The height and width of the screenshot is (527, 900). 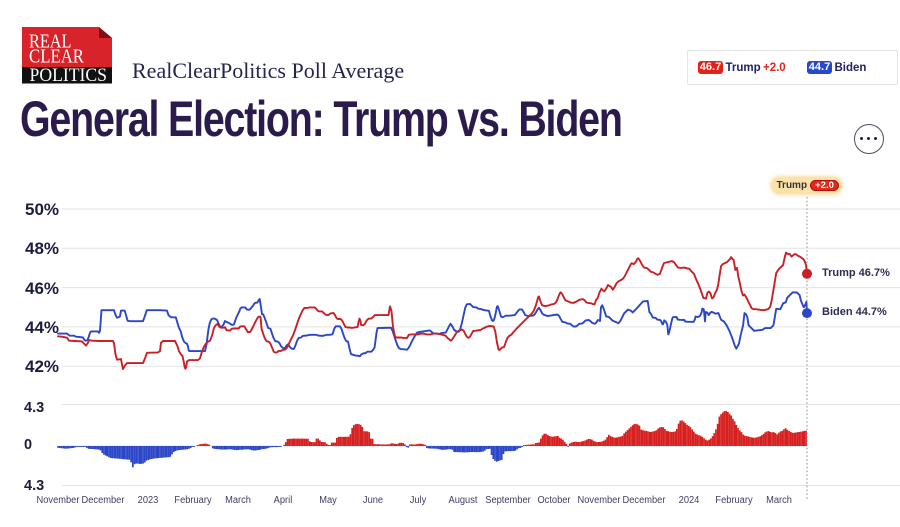 I want to click on svg-text: CLEAR, so click(x=56, y=56).